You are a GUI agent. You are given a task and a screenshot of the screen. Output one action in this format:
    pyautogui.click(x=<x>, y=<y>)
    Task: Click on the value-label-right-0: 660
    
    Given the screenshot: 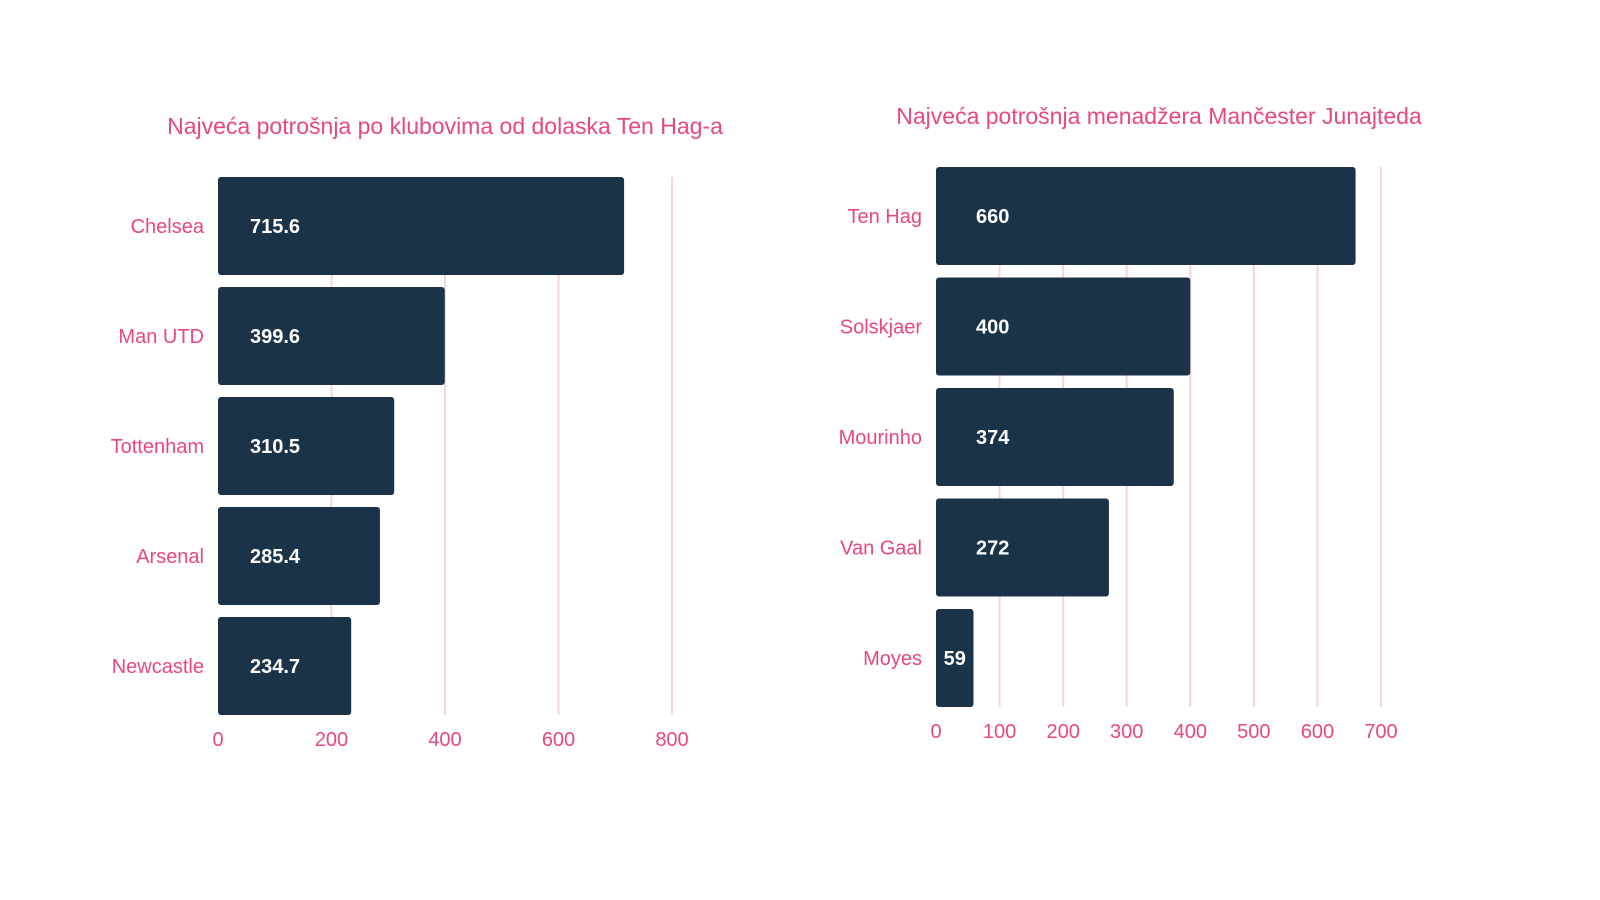 What is the action you would take?
    pyautogui.click(x=992, y=217)
    